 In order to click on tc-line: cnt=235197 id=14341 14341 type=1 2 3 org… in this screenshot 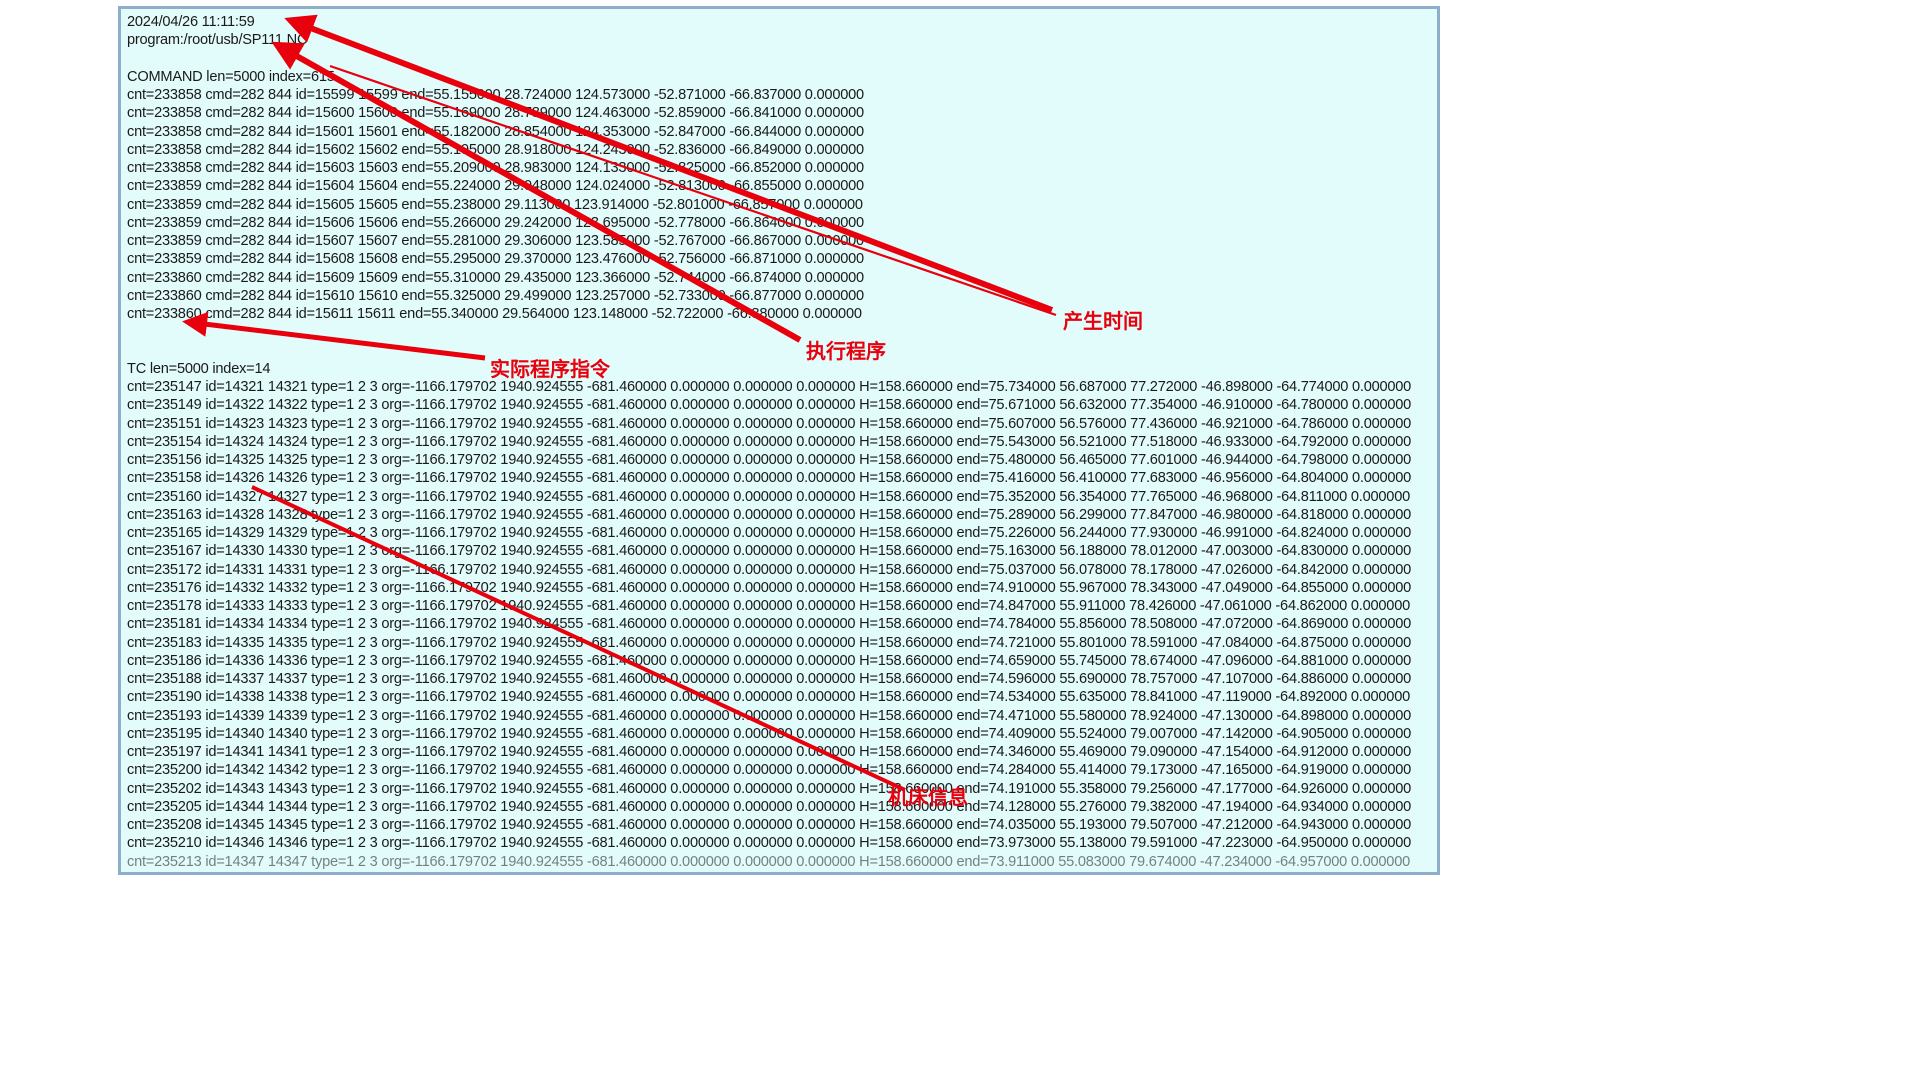, I will do `click(769, 752)`.